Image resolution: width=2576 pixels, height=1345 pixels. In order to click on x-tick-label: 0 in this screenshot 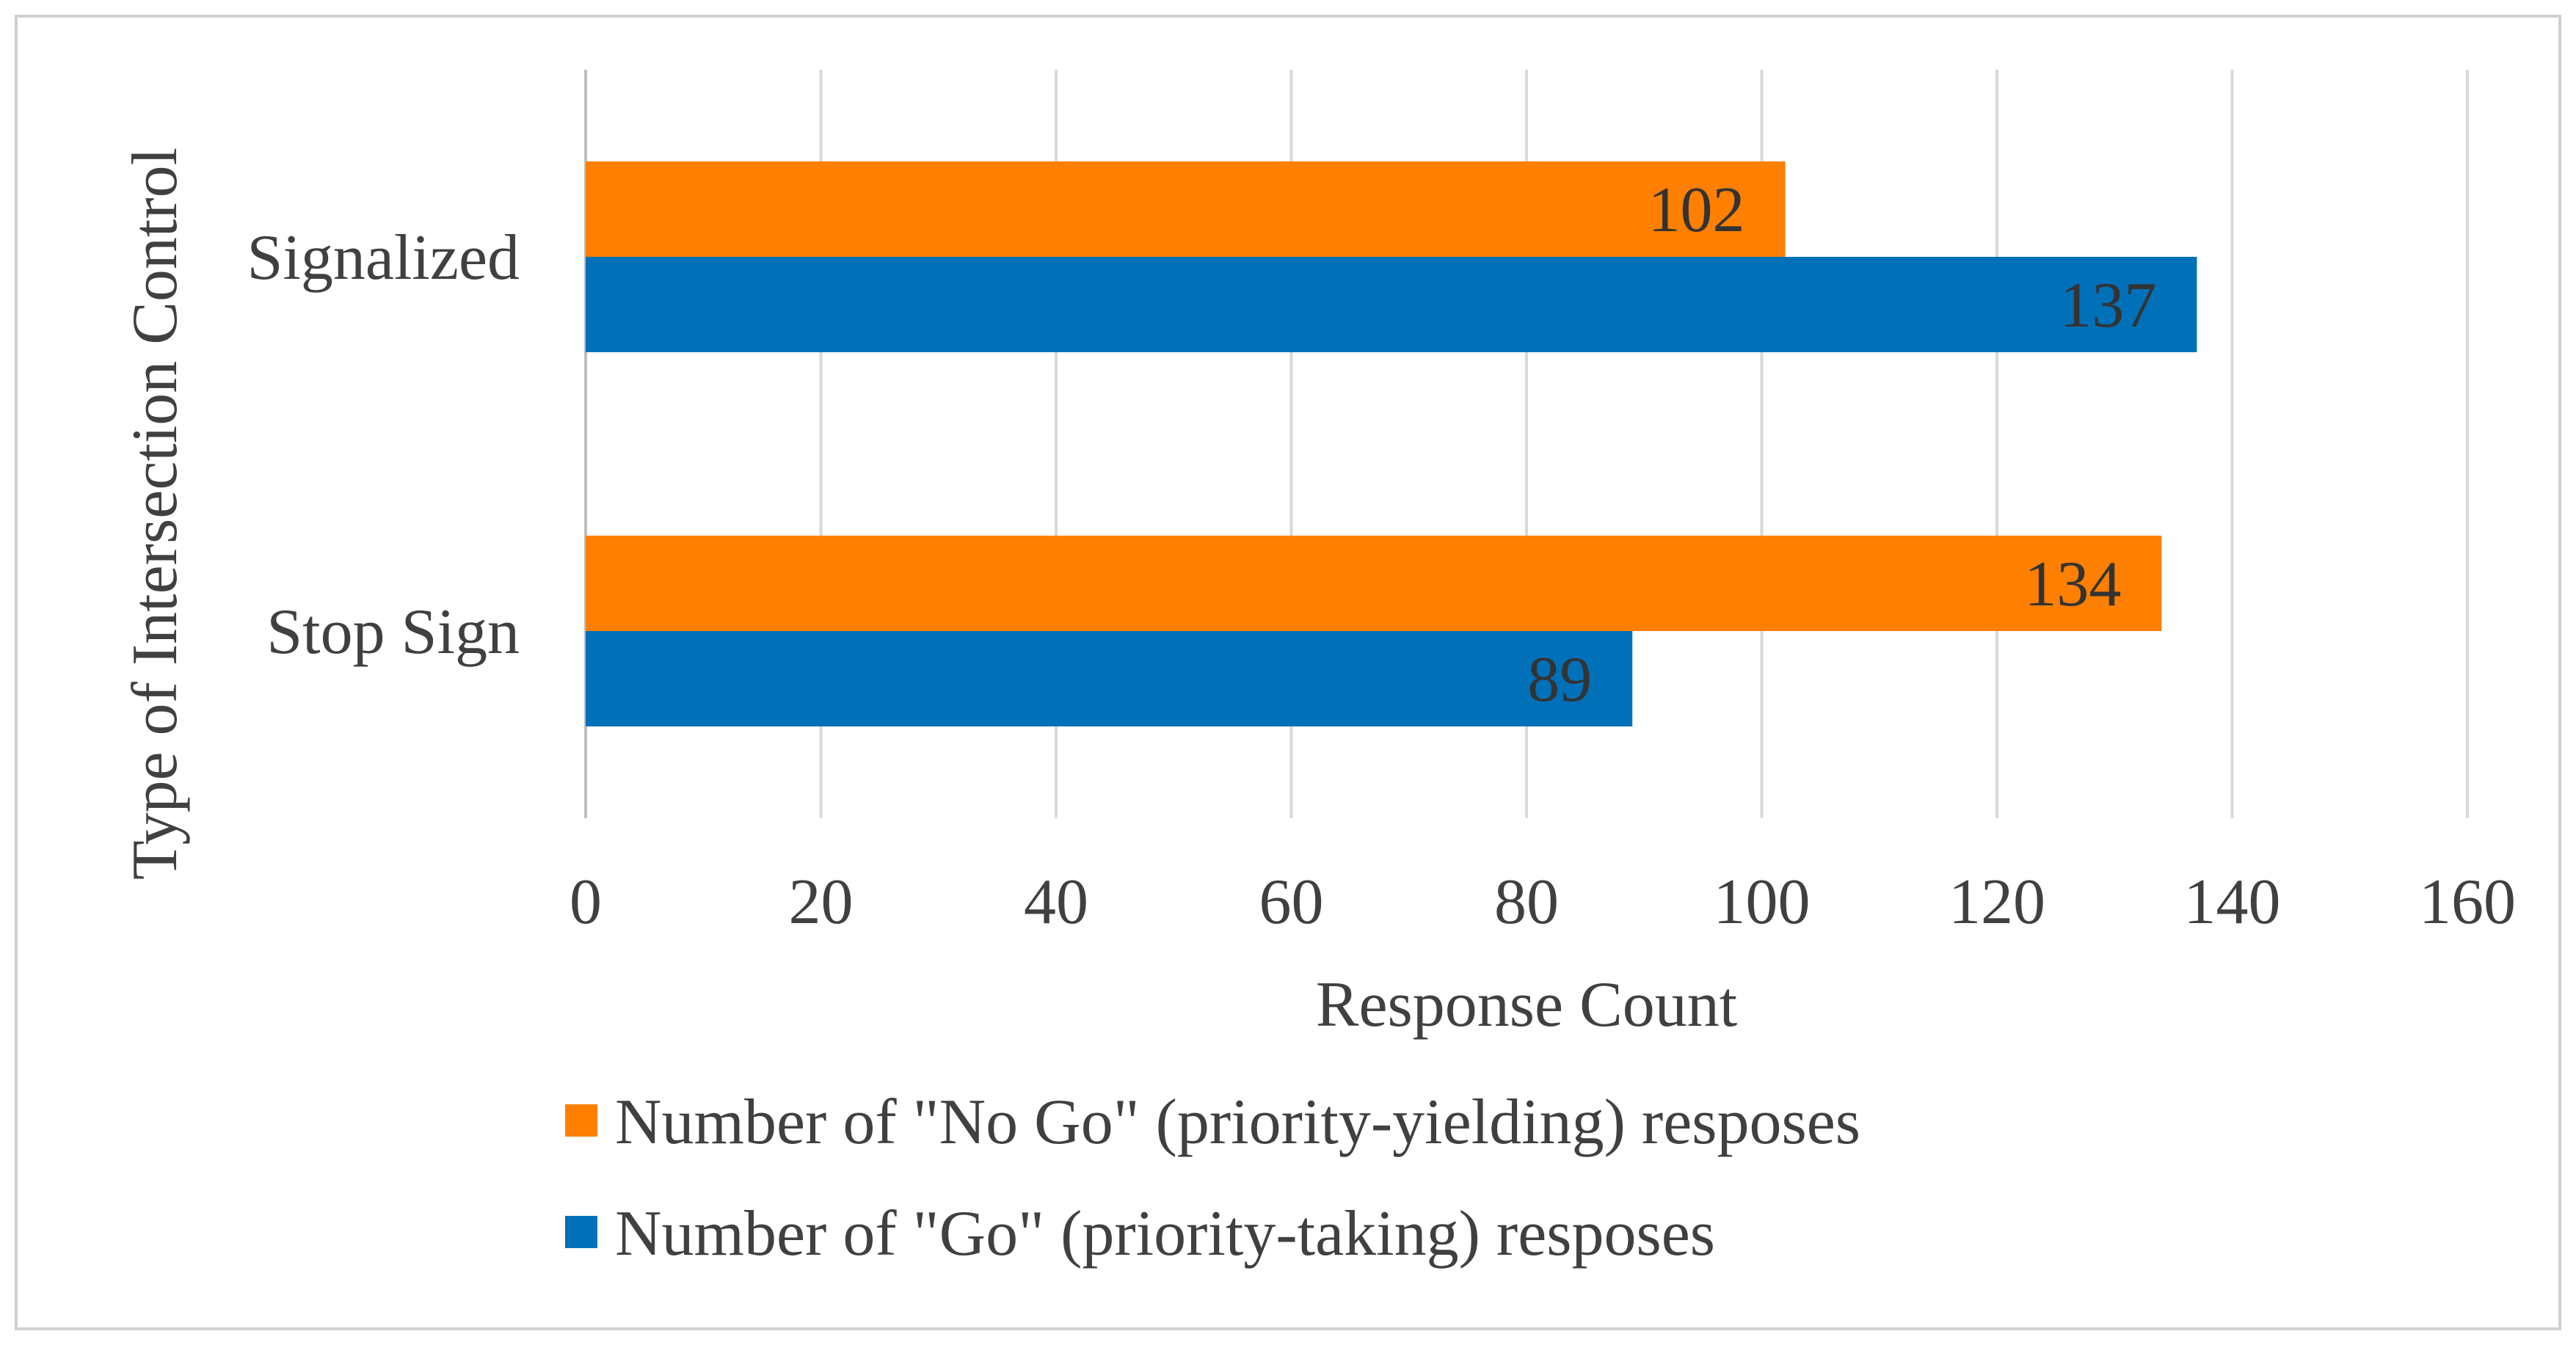, I will do `click(586, 902)`.